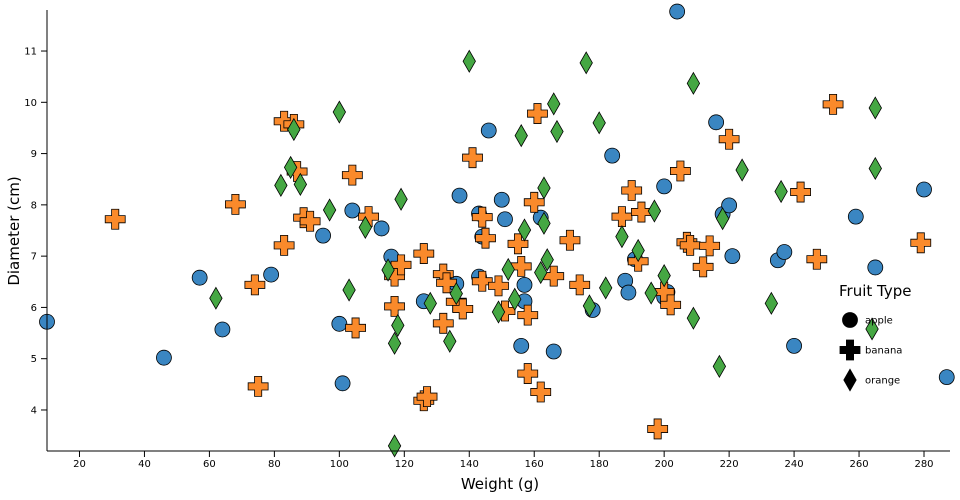 This screenshot has height=500, width=960. What do you see at coordinates (209, 464) in the screenshot?
I see `x-tick-label: 60` at bounding box center [209, 464].